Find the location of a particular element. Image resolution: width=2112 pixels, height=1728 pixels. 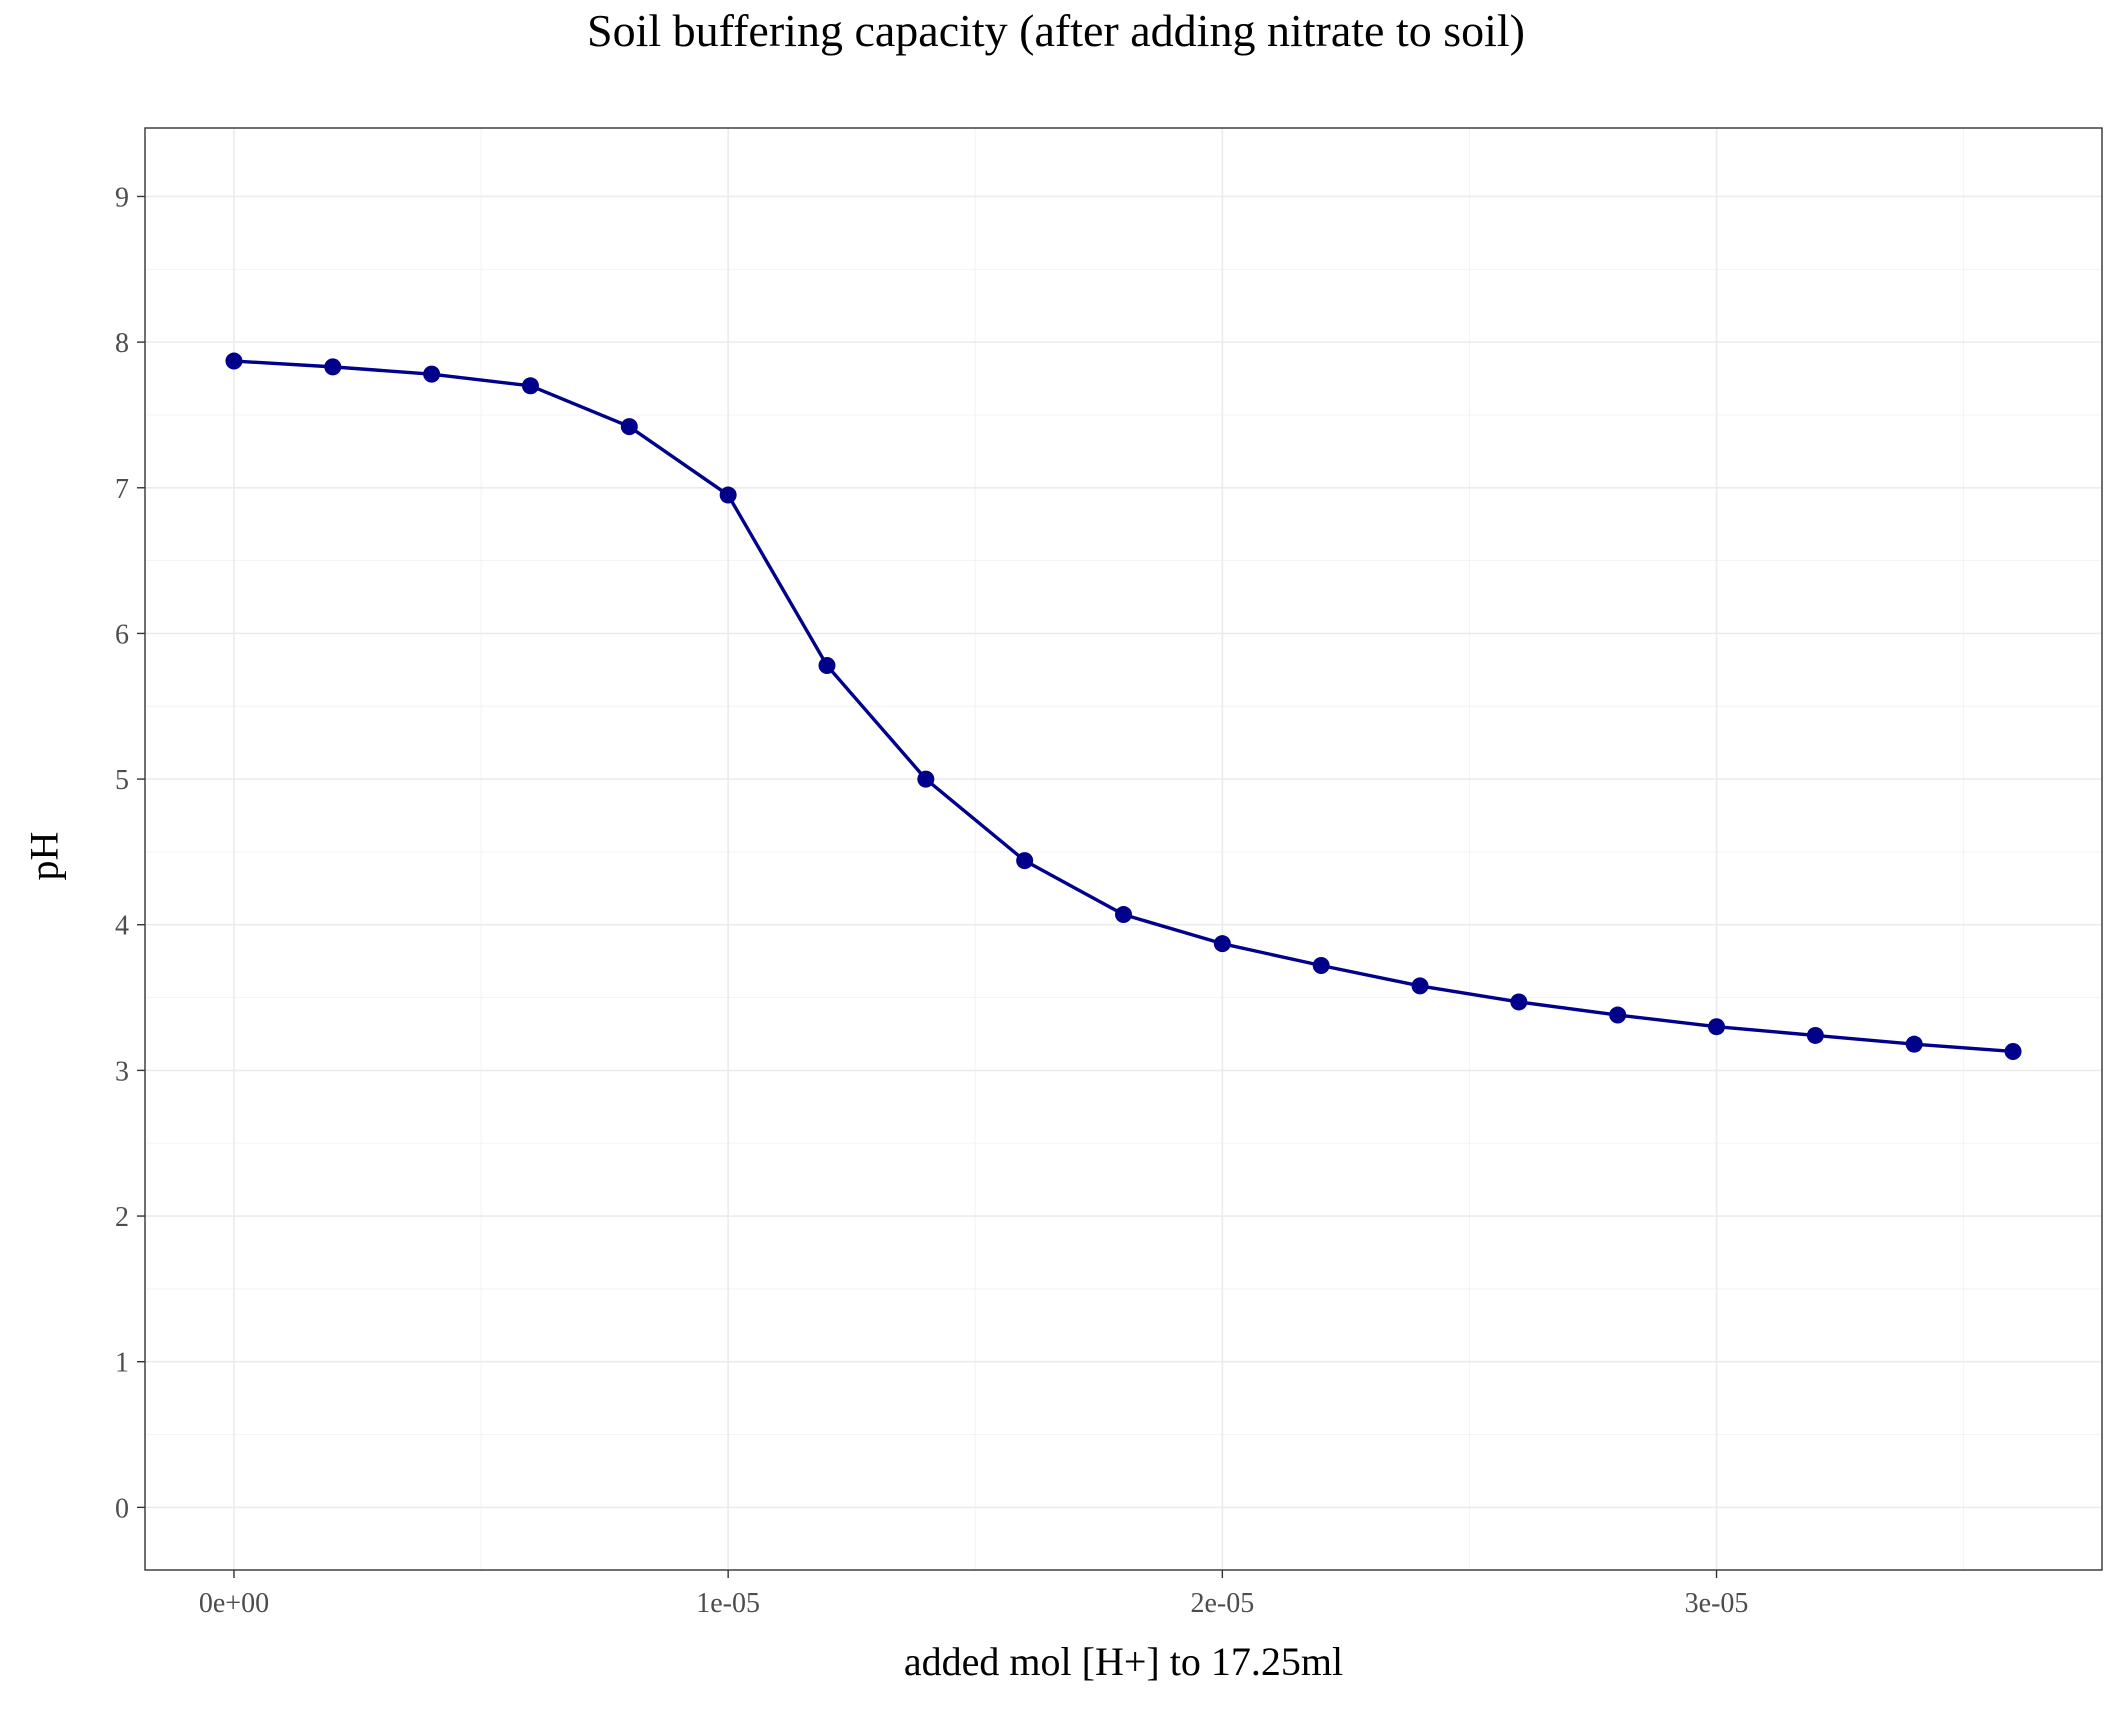

y-axis-ticks: 0 1 2 3 4 5 6 7 8 9 is located at coordinates (130, 853).